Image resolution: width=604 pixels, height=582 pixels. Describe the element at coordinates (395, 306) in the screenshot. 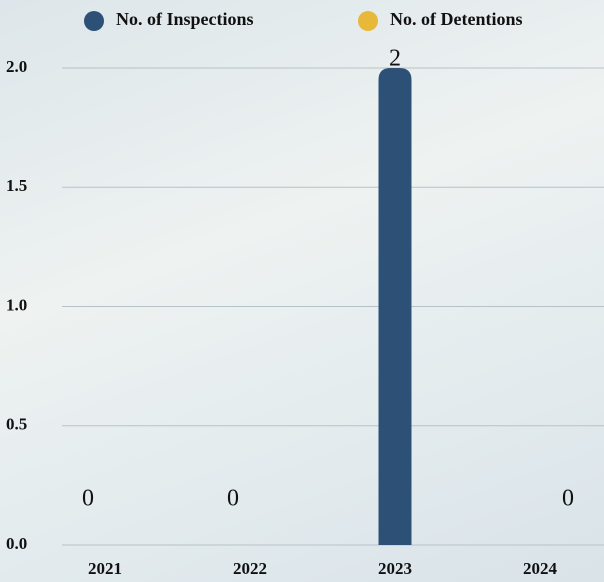

I see `bar` at that location.